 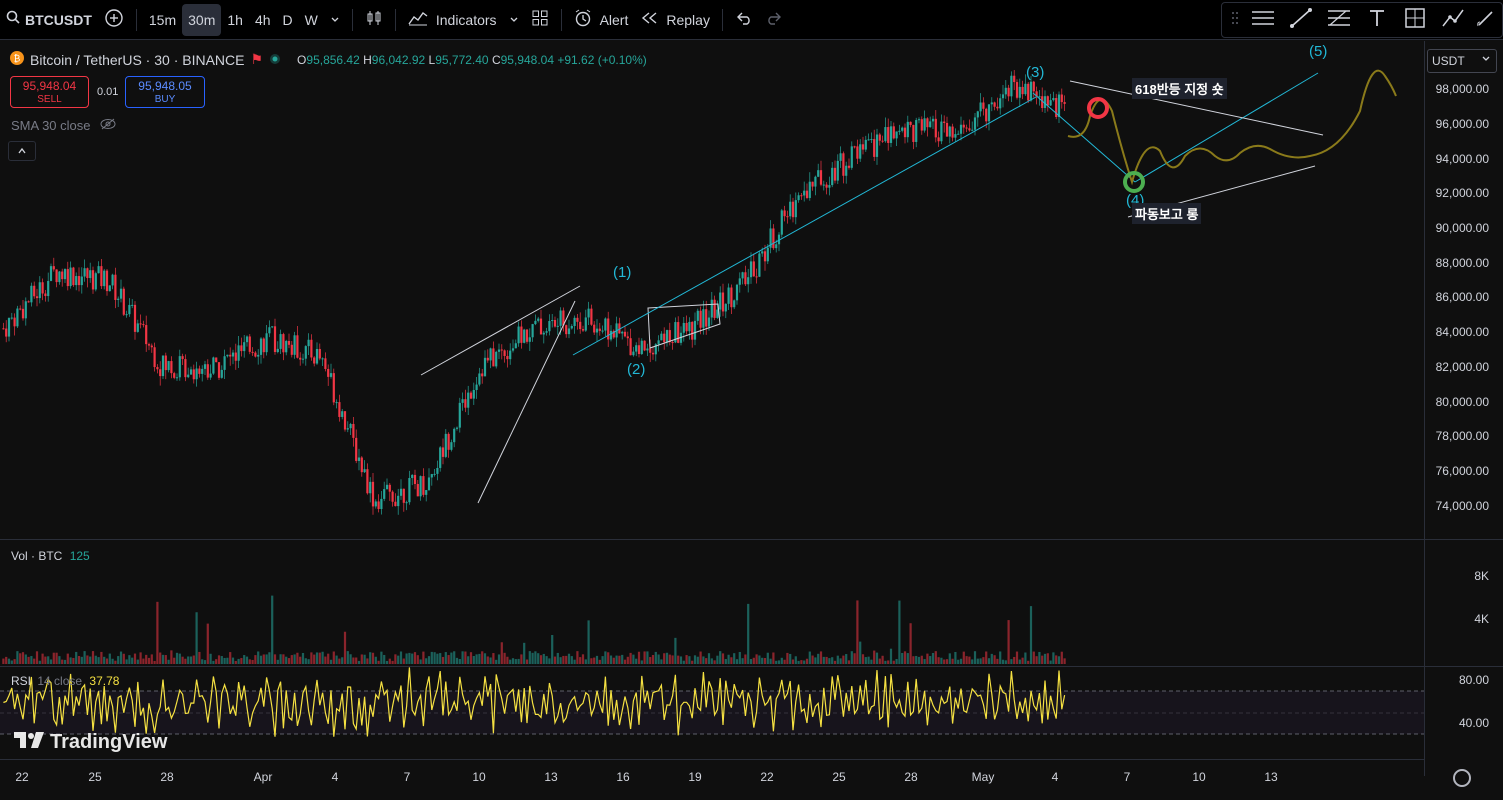 What do you see at coordinates (1485, 20) in the screenshot?
I see `brush-tool` at bounding box center [1485, 20].